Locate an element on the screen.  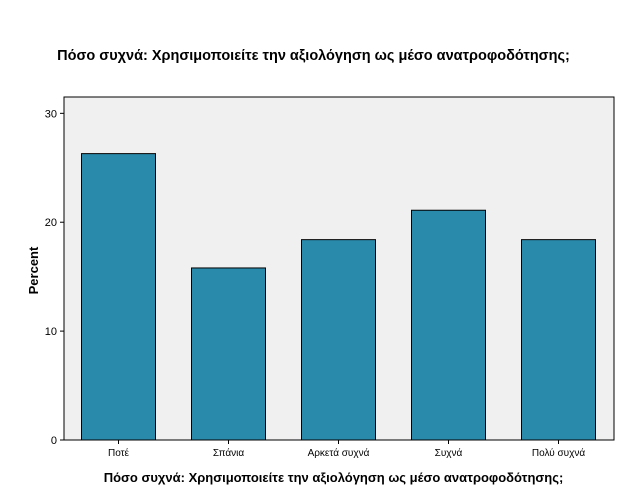
y-axis-title: Percent is located at coordinates (33, 270).